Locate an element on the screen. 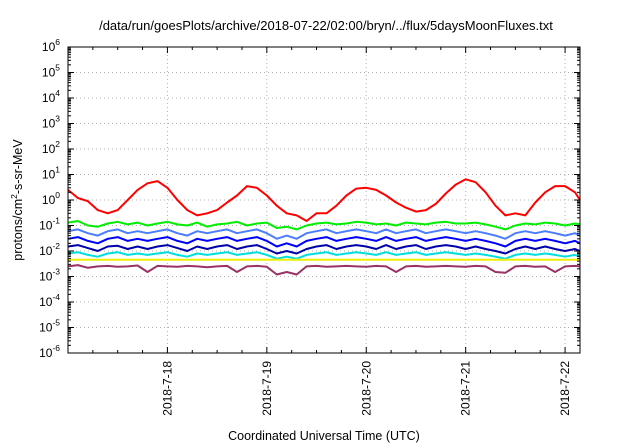 This screenshot has width=640, height=448. x-axis-label: Coordinated Universal Time (UTC) is located at coordinates (324, 436).